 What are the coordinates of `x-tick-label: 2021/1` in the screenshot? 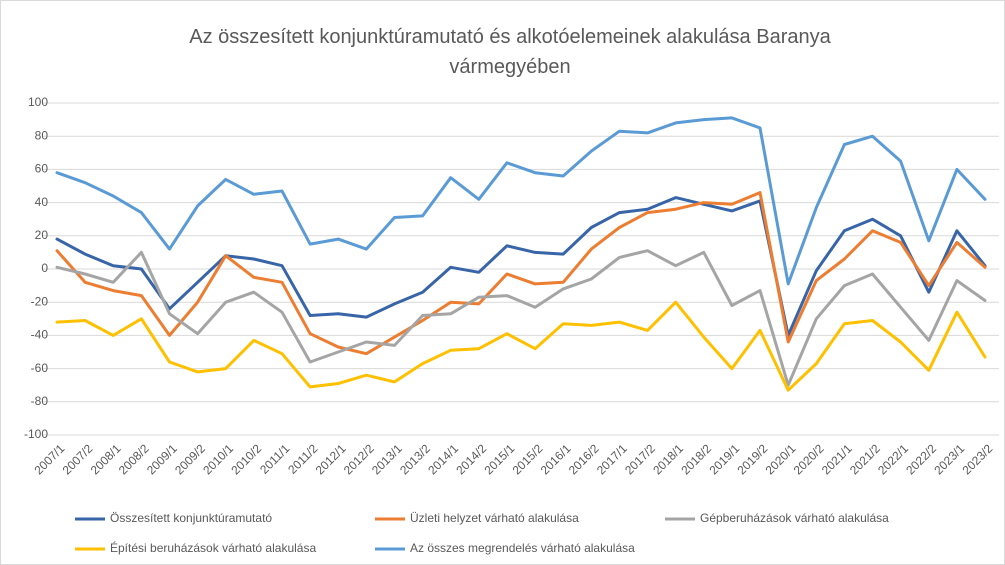 It's located at (837, 459).